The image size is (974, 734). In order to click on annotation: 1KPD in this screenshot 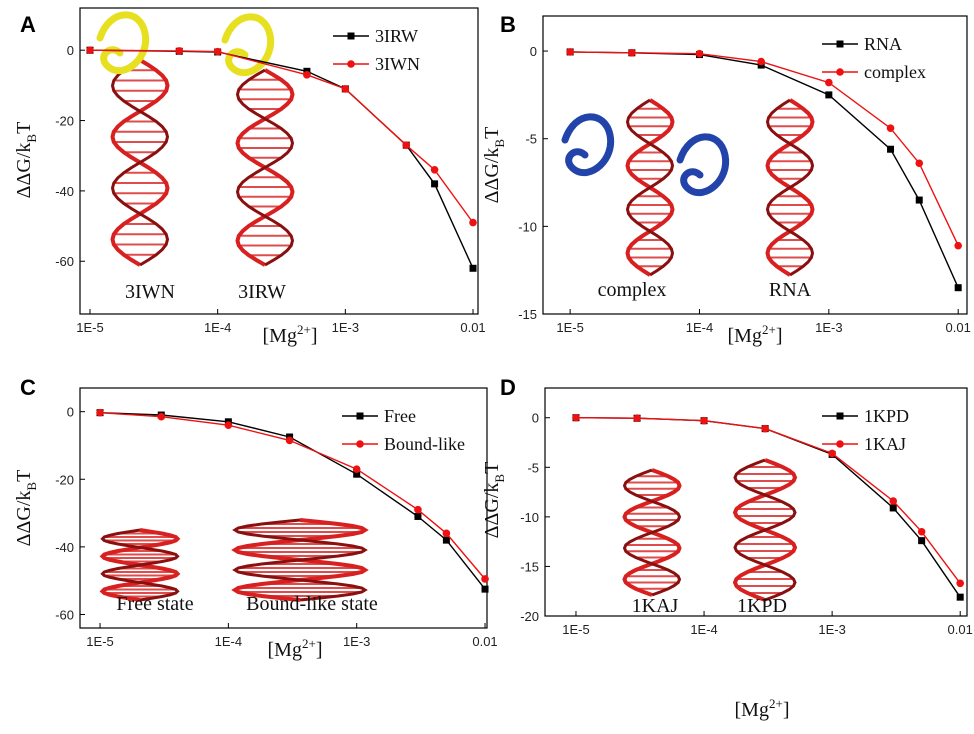, I will do `click(762, 606)`.